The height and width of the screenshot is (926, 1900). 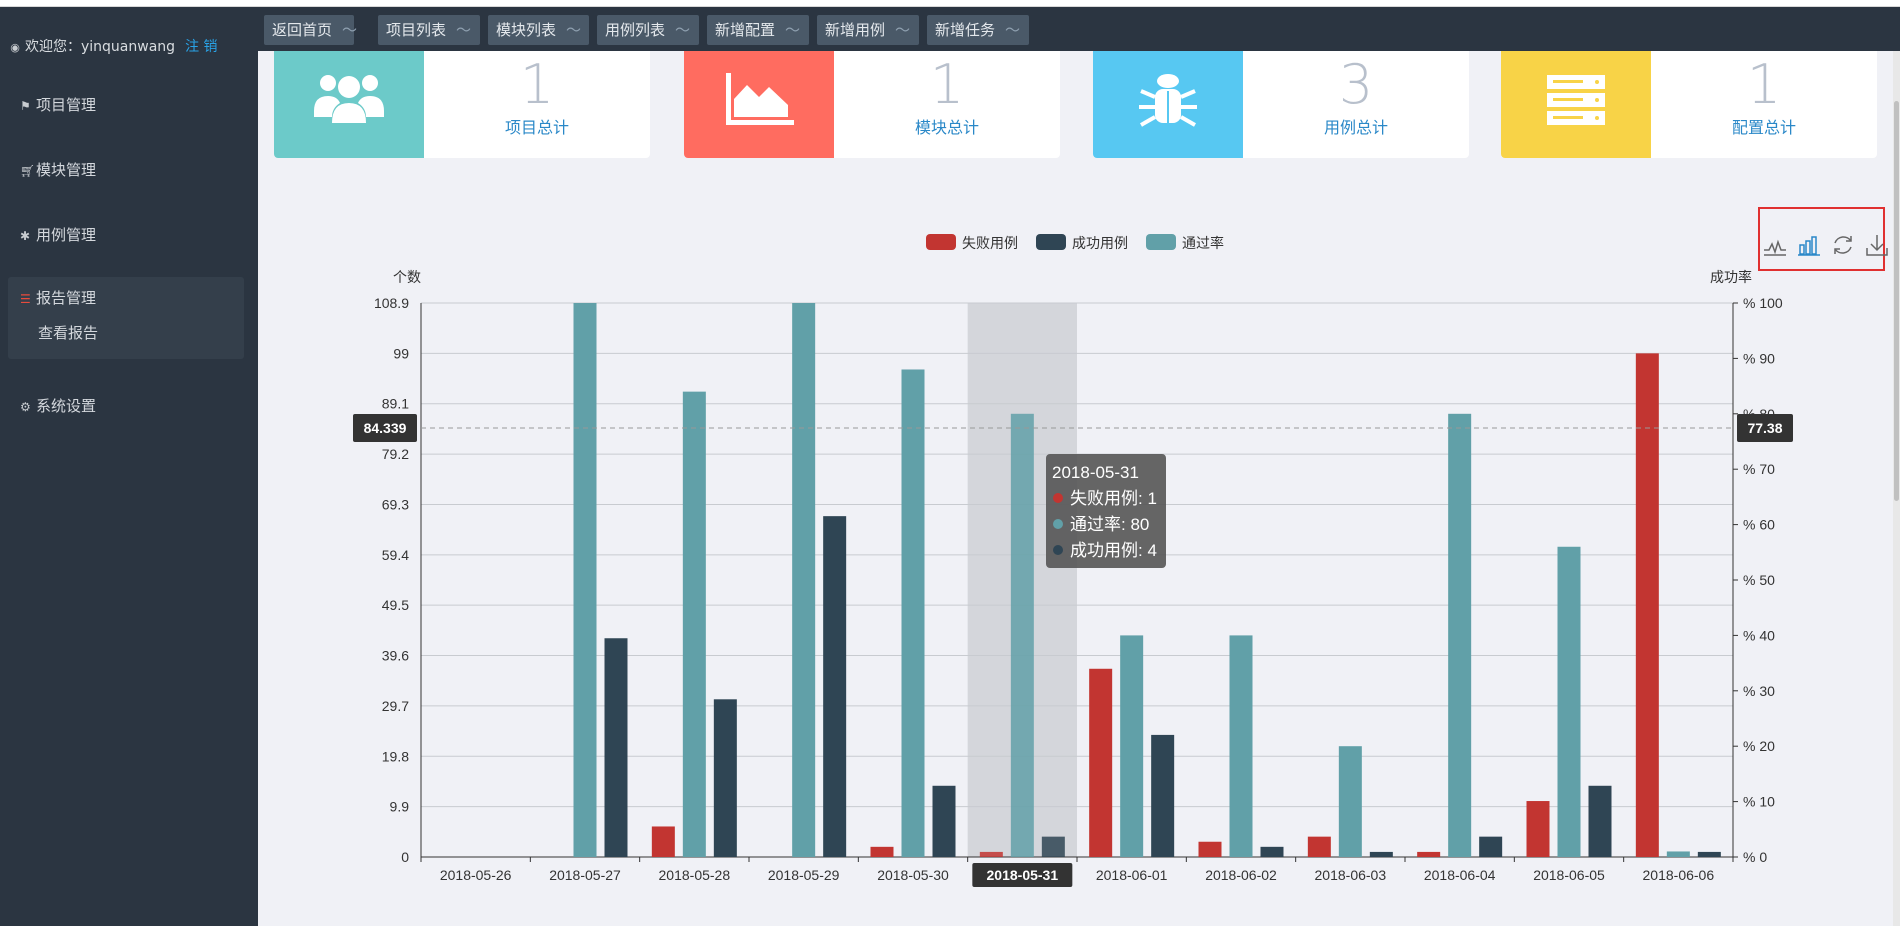 I want to click on bug-icon, so click(x=1168, y=100).